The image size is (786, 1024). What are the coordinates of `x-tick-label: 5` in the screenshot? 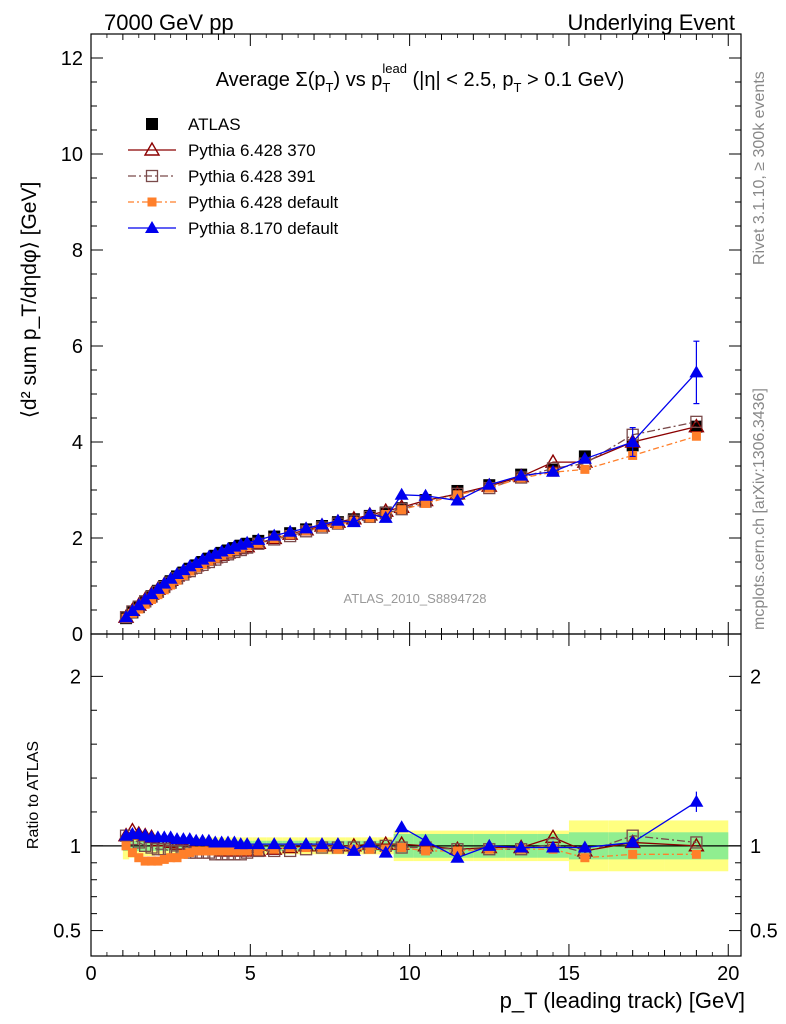 It's located at (250, 974).